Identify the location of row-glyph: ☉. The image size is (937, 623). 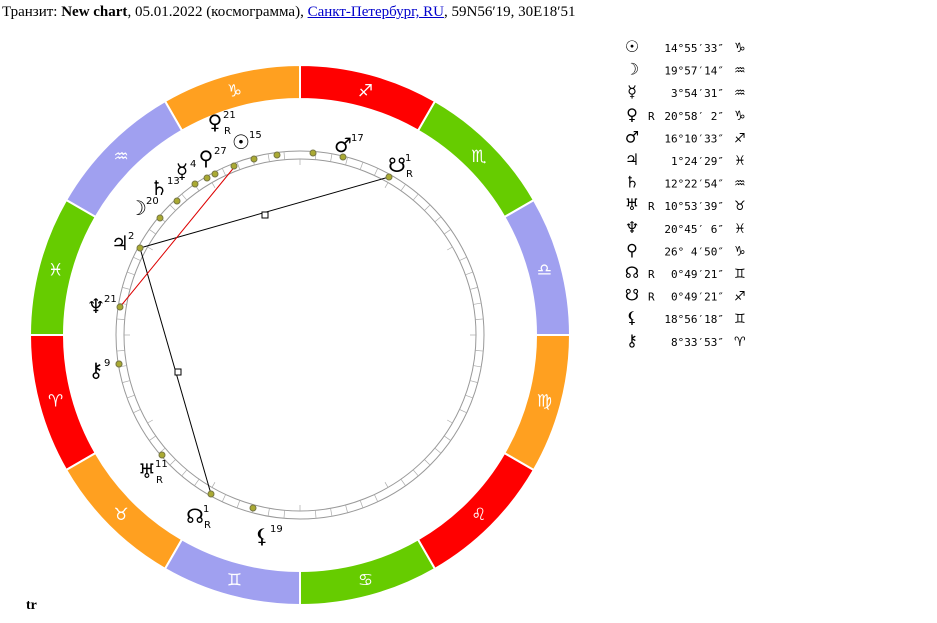
(632, 46).